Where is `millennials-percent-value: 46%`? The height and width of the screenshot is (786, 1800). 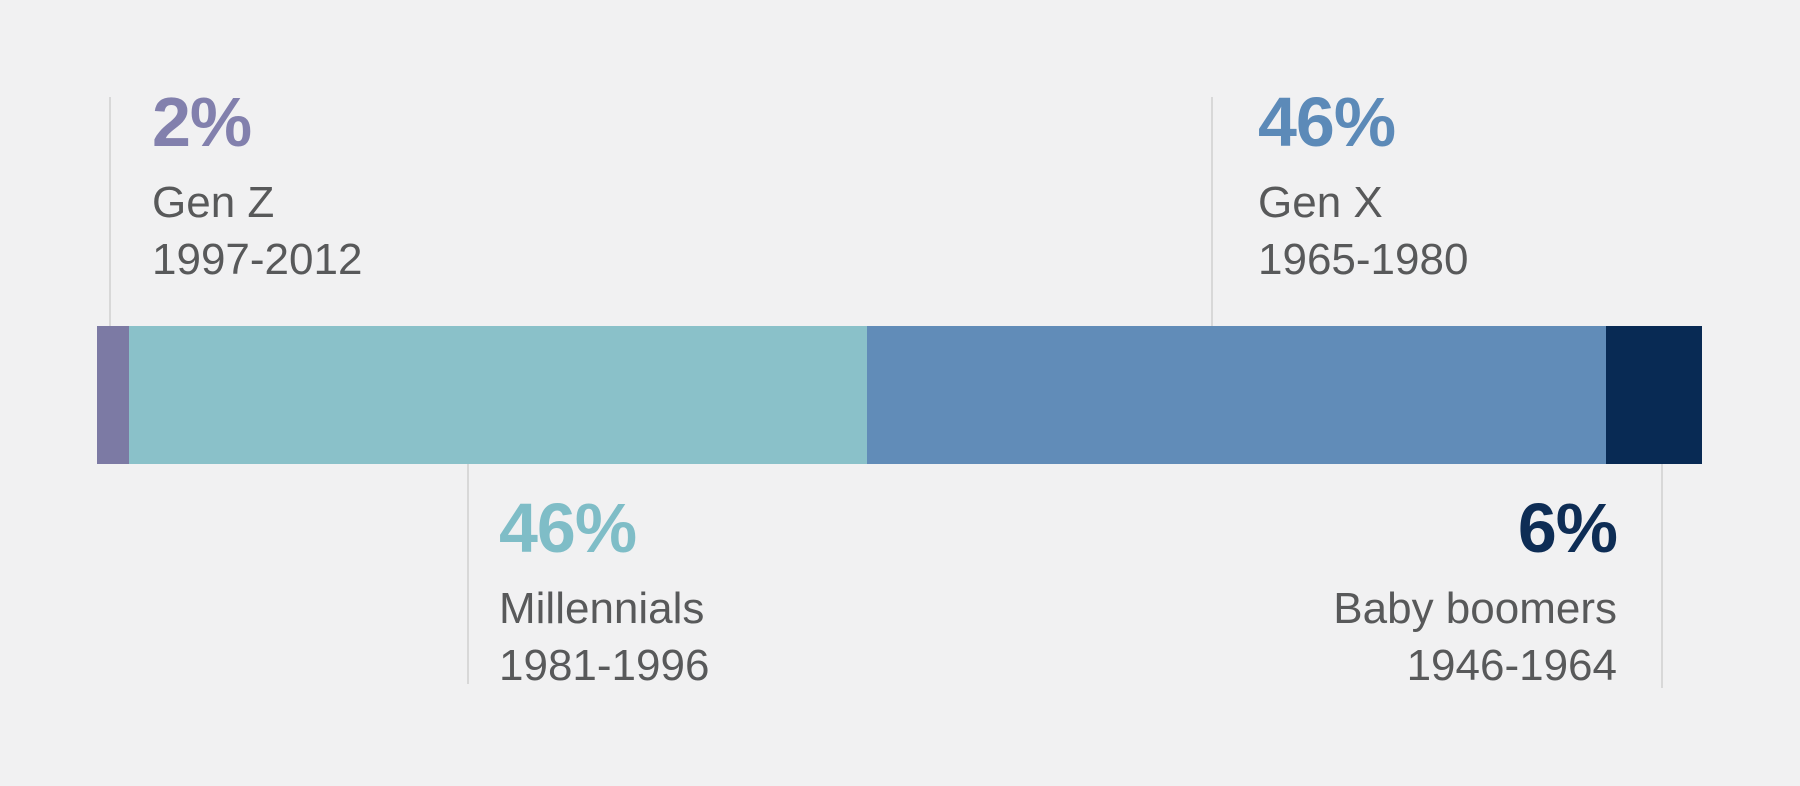
millennials-percent-value: 46% is located at coordinates (568, 528).